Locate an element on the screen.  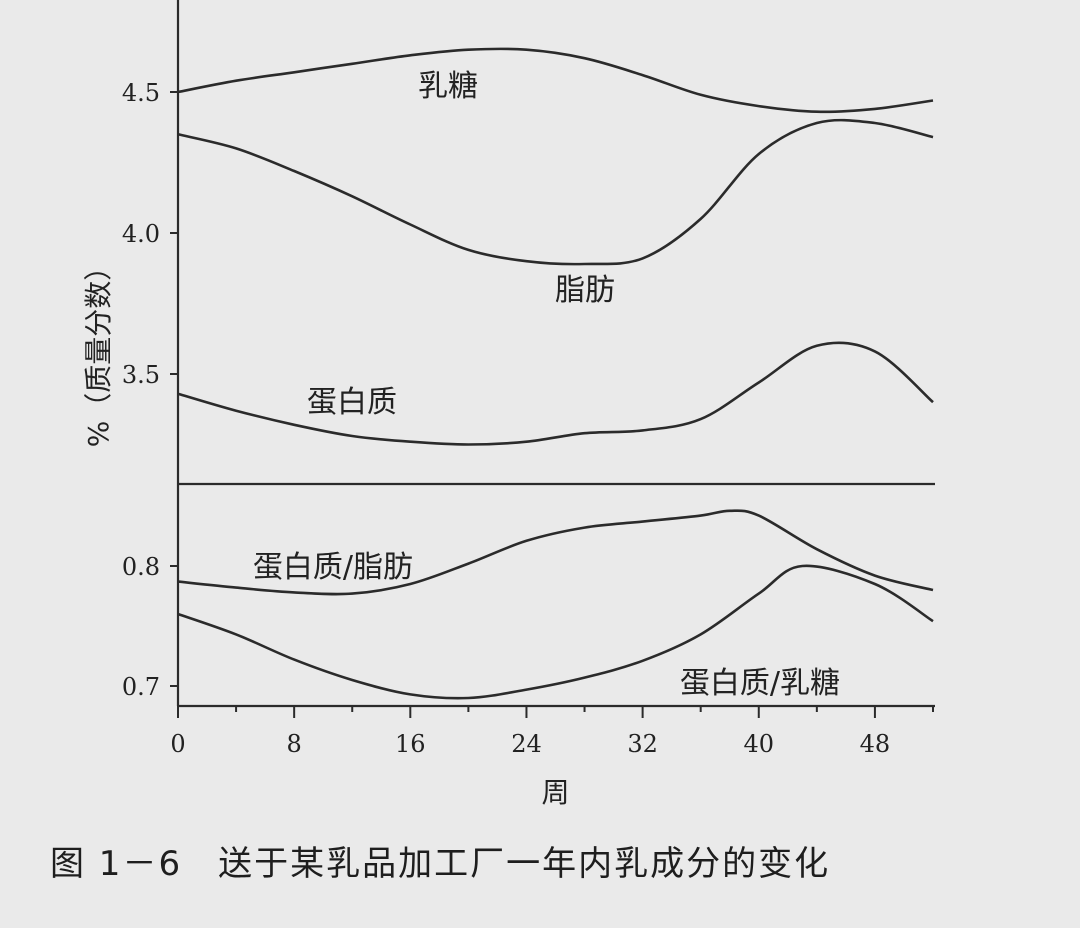
lower-y-tick-label: 0.7 is located at coordinates (141, 687).